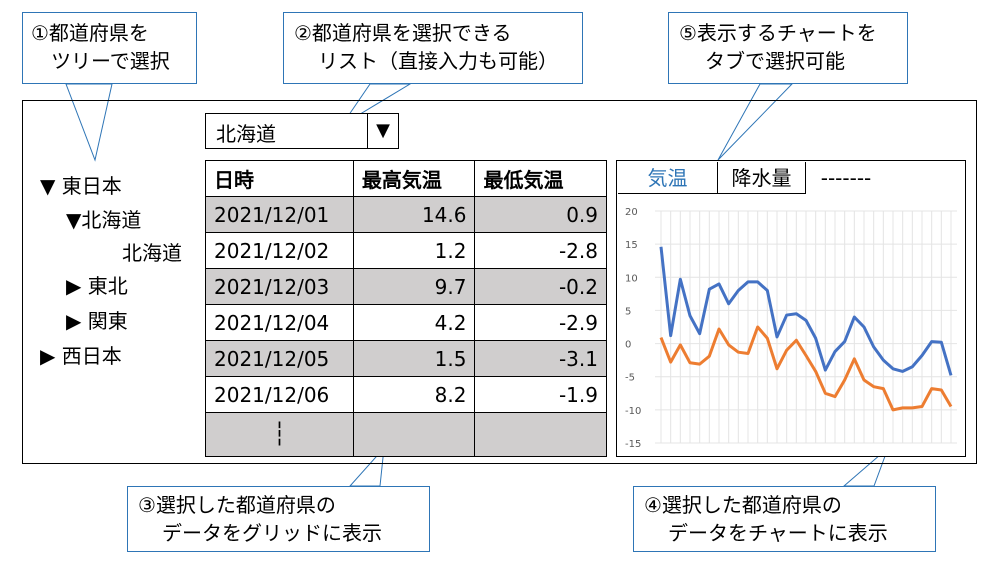 This screenshot has width=1000, height=566. I want to click on table-row: 2021/12/01 14.6 0.9, so click(406, 214).